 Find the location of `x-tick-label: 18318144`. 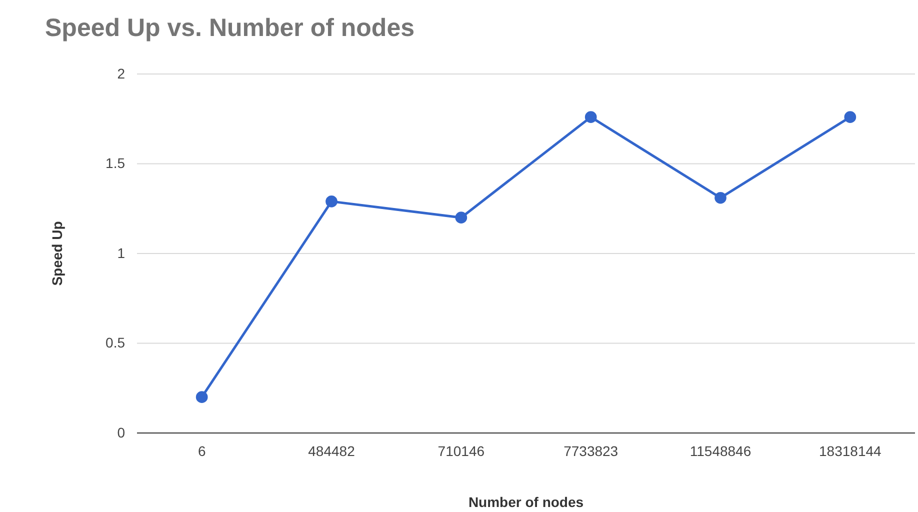

x-tick-label: 18318144 is located at coordinates (850, 450).